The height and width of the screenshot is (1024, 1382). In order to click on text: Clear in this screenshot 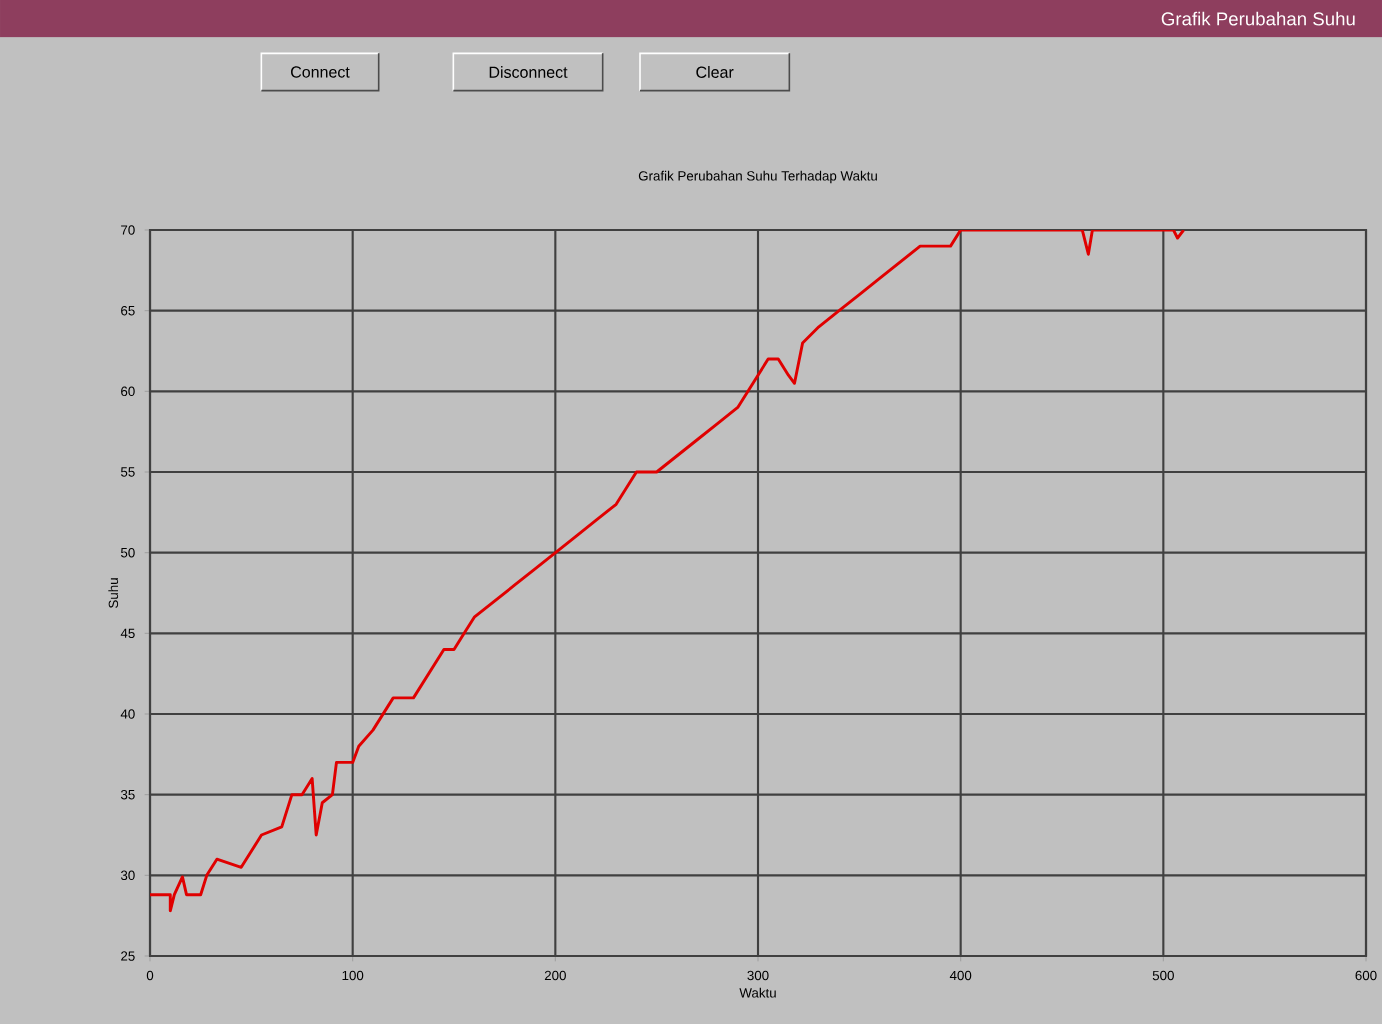, I will do `click(715, 72)`.